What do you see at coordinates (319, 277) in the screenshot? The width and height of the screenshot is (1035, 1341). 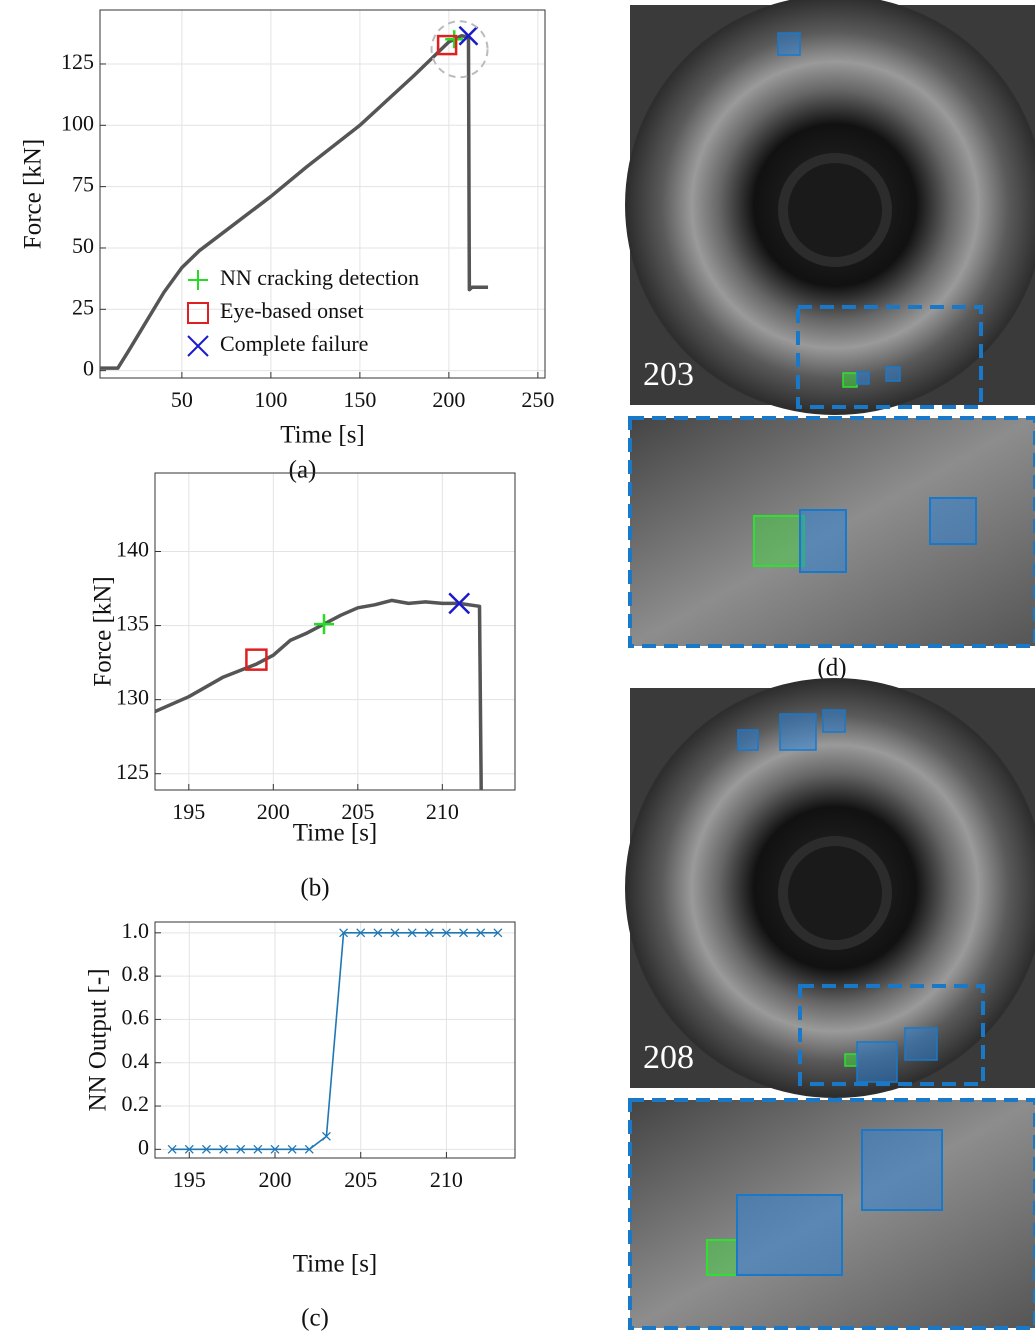 I see `legend-label: NN cracking detection` at bounding box center [319, 277].